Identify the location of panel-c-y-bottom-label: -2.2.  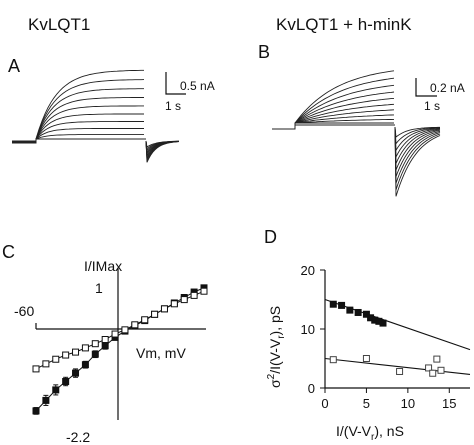
(78, 437).